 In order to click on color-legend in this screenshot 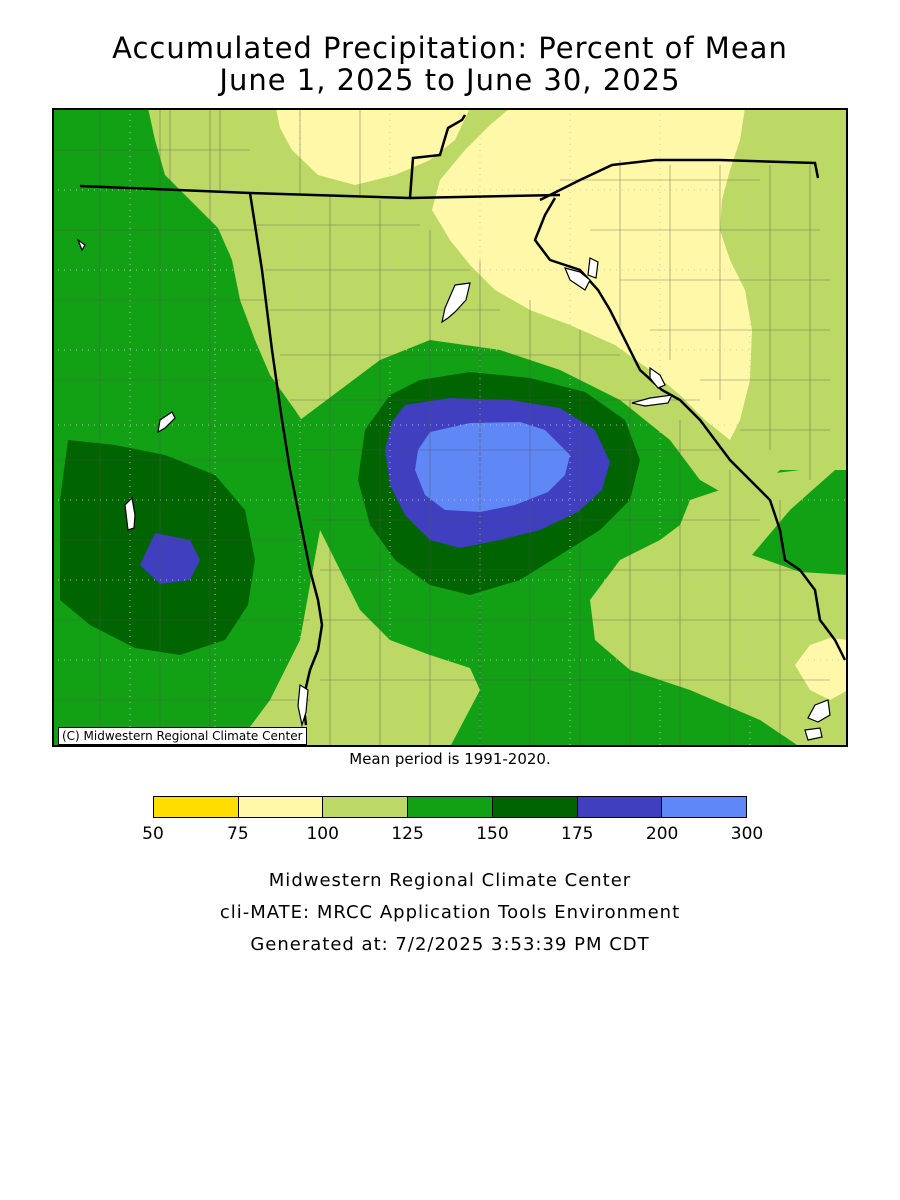, I will do `click(450, 807)`.